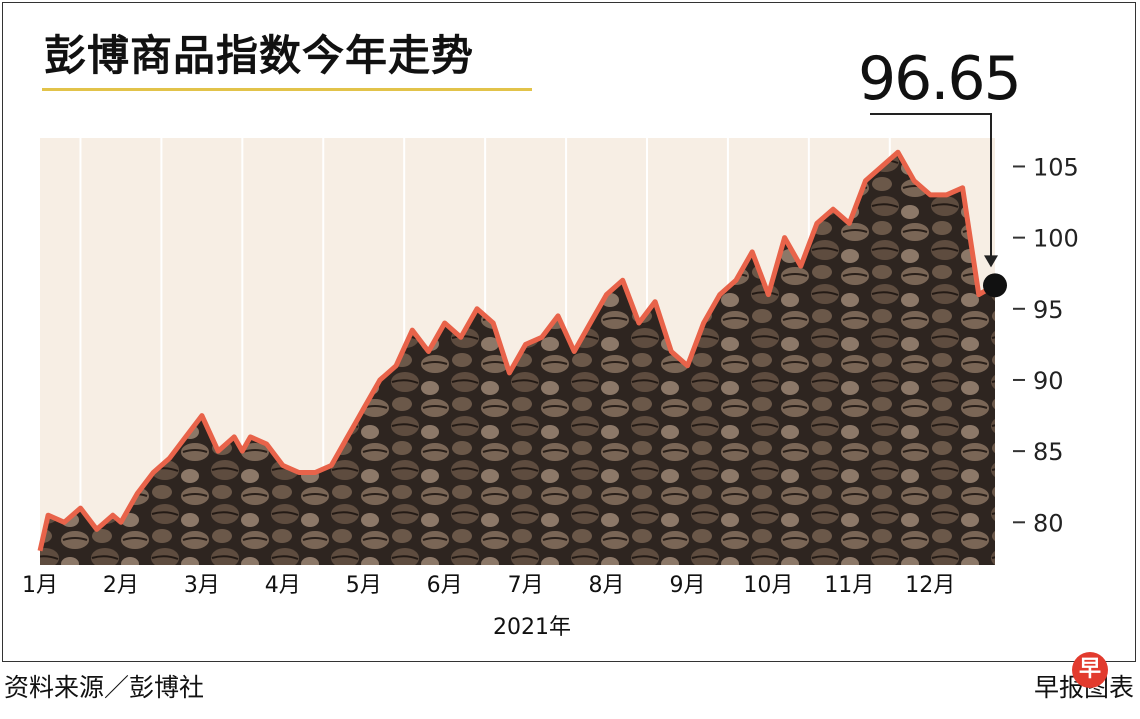 The height and width of the screenshot is (719, 1140). What do you see at coordinates (1056, 239) in the screenshot?
I see `y-tick-label: 100` at bounding box center [1056, 239].